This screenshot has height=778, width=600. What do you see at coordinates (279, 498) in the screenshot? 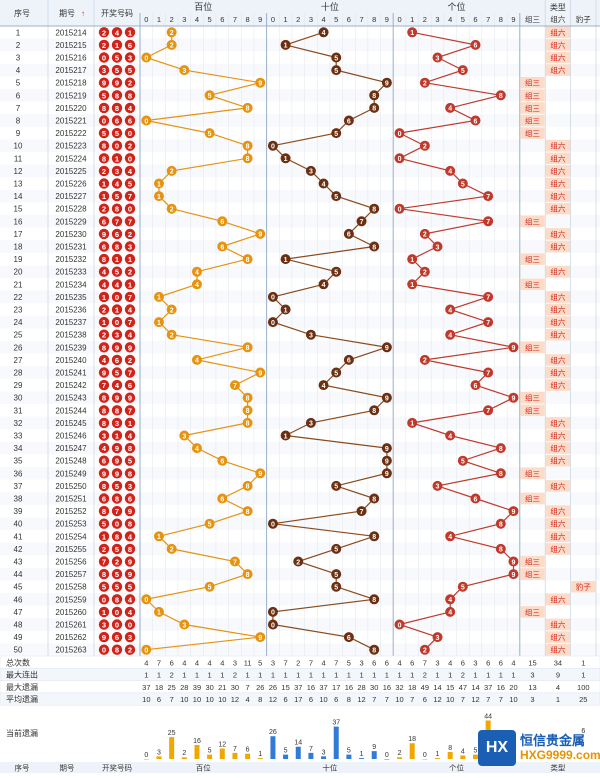
I see `table-row: 38 2015251 6 8 6 组三` at bounding box center [279, 498].